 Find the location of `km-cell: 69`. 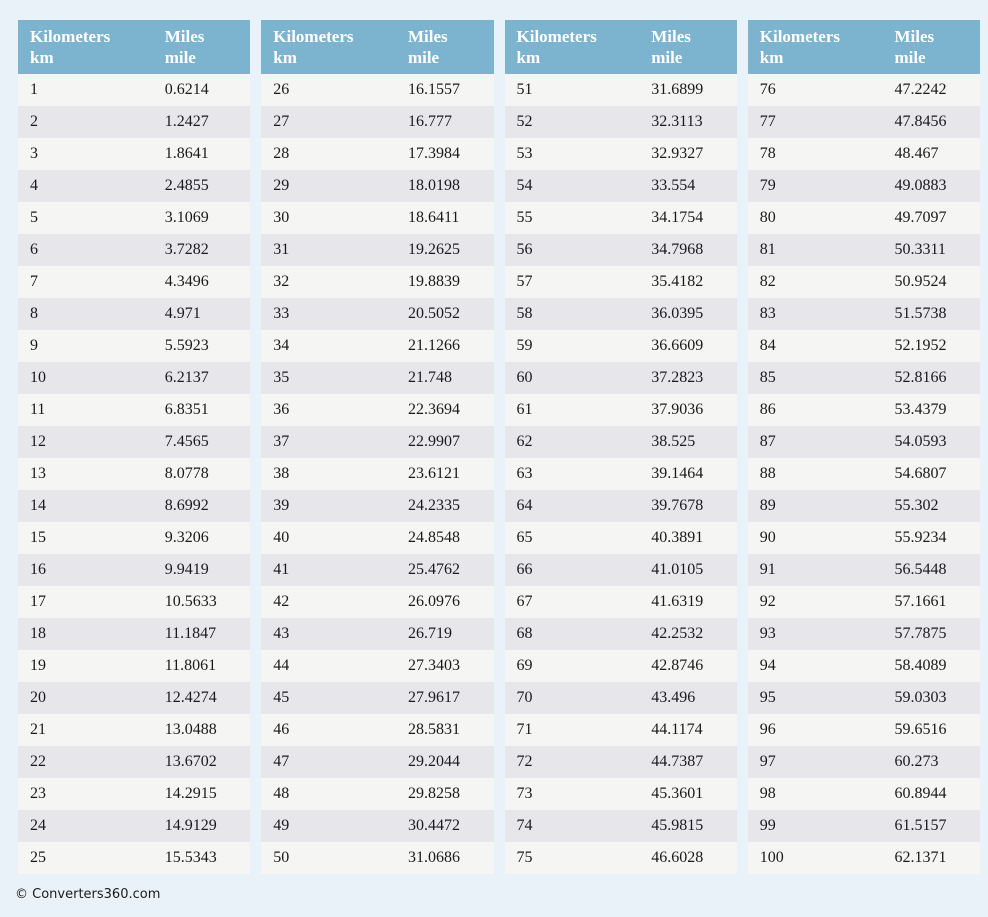

km-cell: 69 is located at coordinates (572, 666).